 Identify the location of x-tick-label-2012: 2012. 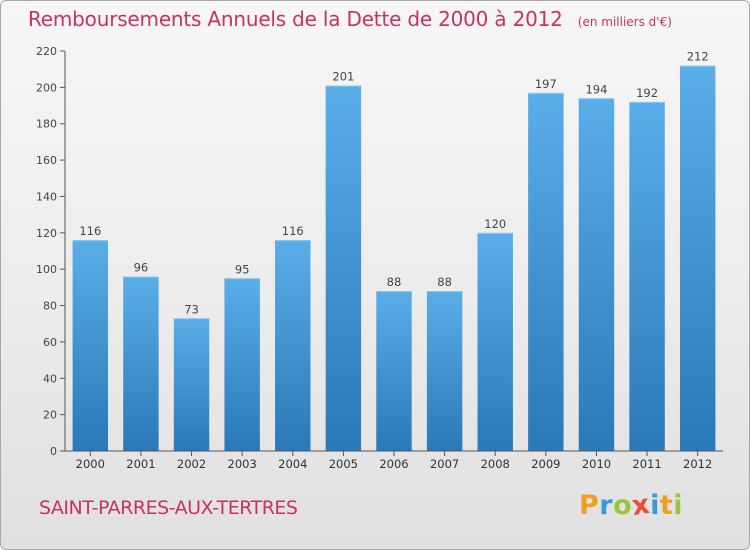
(697, 464).